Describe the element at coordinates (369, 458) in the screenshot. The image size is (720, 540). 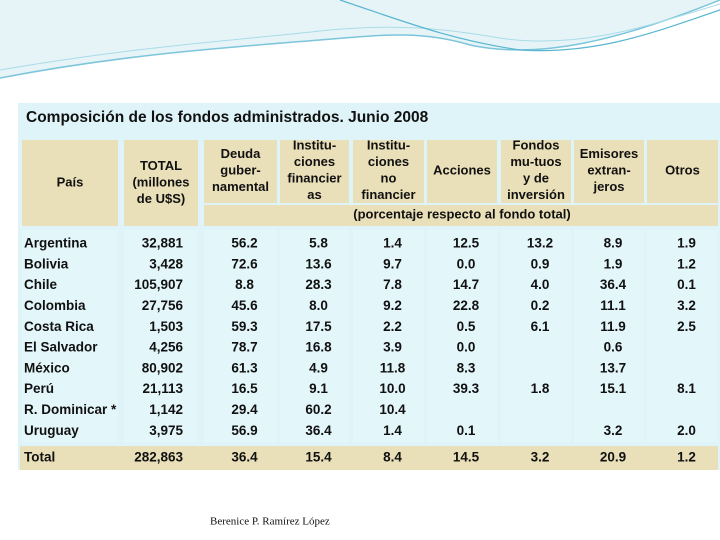
I see `total-row-background` at that location.